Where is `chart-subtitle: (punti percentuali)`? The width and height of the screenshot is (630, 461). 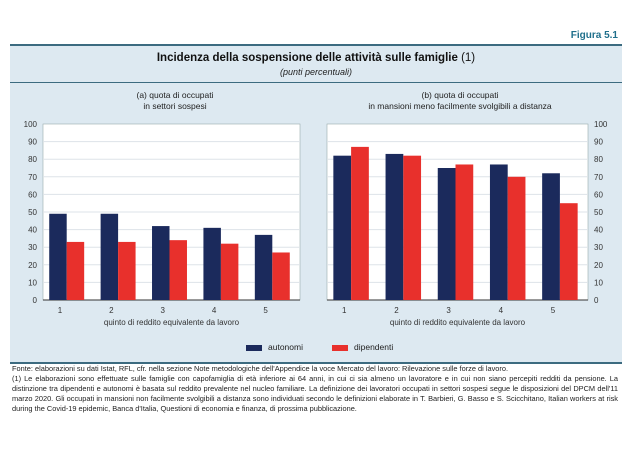 chart-subtitle: (punti percentuali) is located at coordinates (316, 72).